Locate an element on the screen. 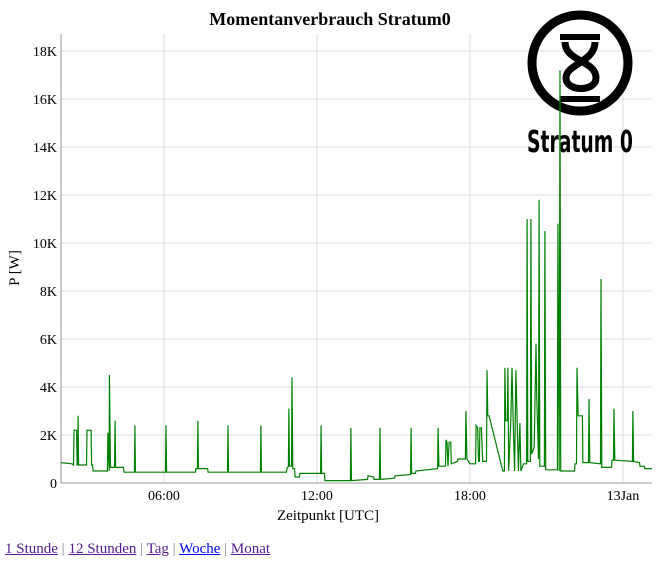  x-axis-label: Zeitpunkt [UTC] is located at coordinates (328, 516).